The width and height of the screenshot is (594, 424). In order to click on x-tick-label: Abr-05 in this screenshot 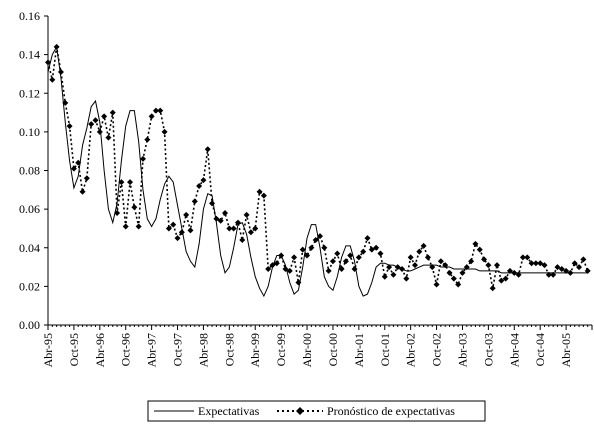, I will do `click(566, 350)`.